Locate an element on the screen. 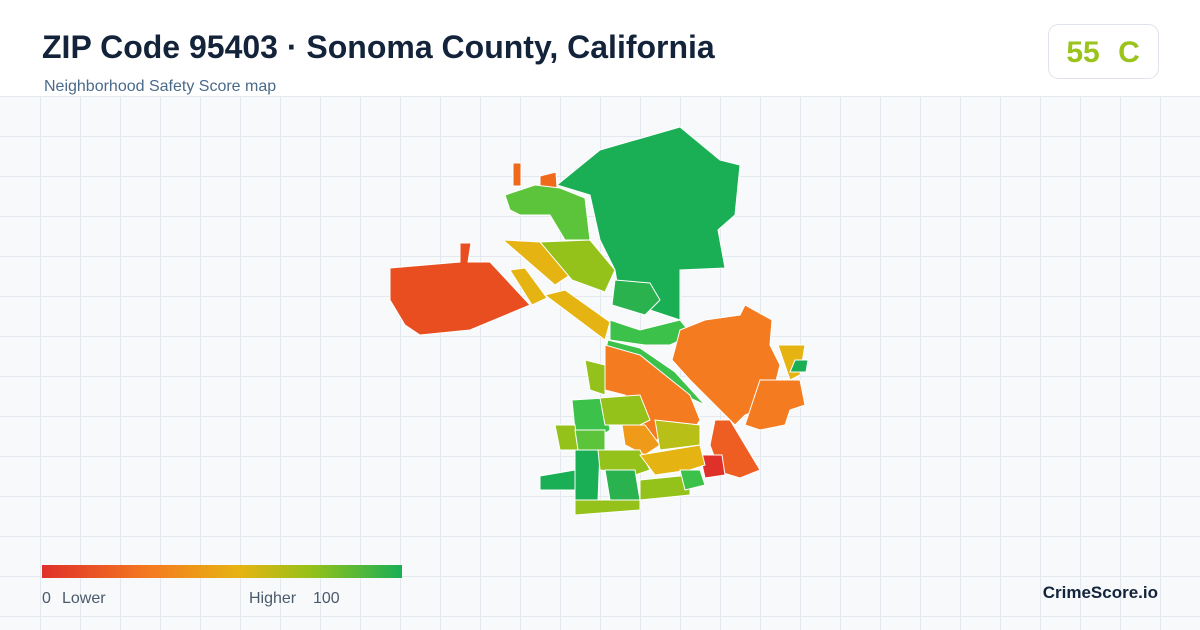 The image size is (1200, 630). score-box is located at coordinates (1103, 51).